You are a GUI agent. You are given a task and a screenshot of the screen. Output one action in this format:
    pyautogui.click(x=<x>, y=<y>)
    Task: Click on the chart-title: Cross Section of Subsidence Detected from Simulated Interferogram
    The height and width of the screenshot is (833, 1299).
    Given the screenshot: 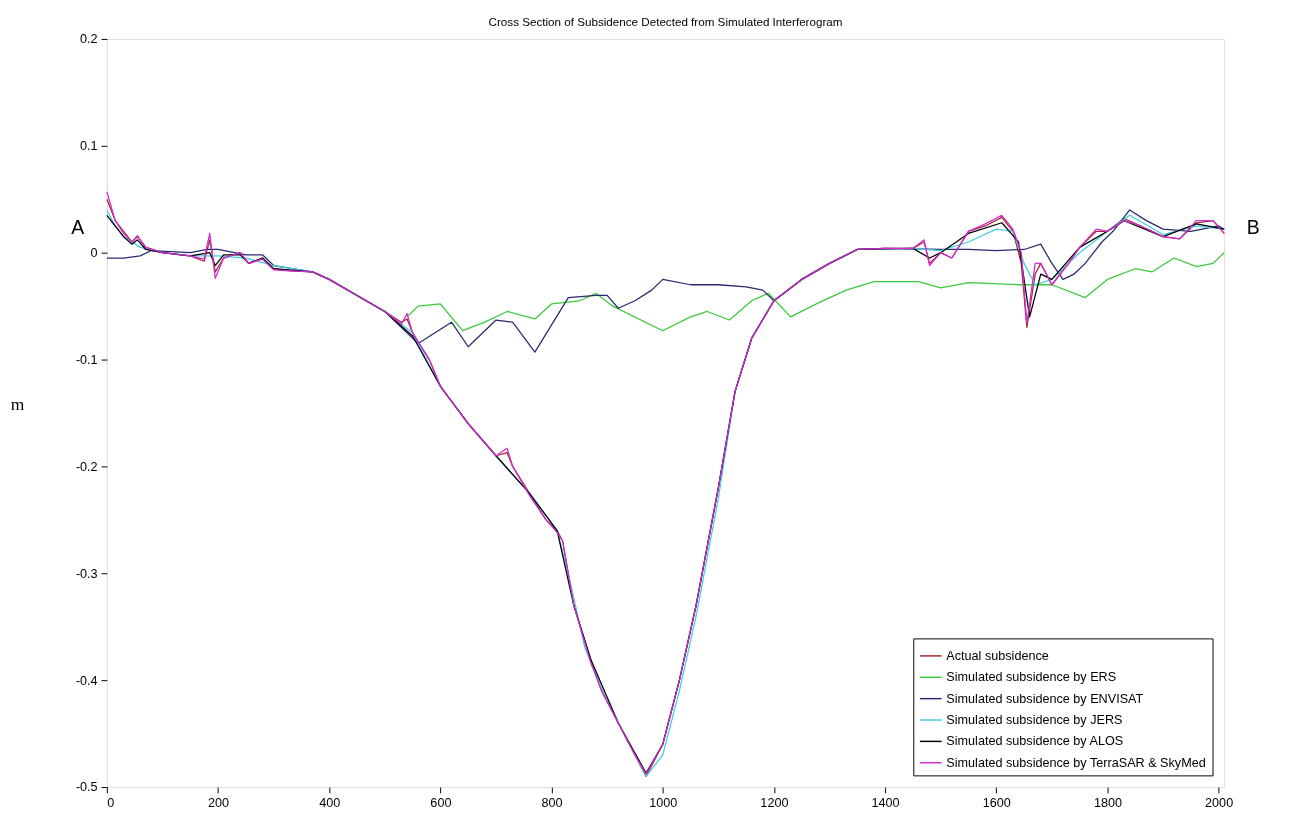 What is the action you would take?
    pyautogui.click(x=665, y=22)
    